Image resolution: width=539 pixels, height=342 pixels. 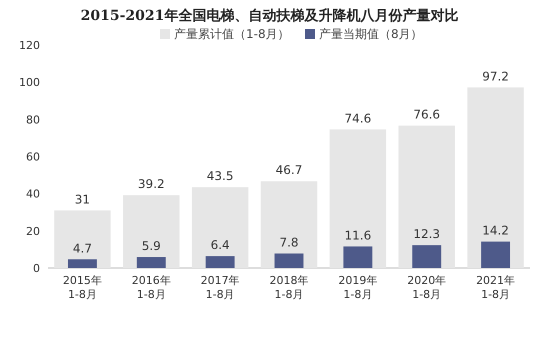 I want to click on x-tick-label: 2016年 1-8月, so click(x=151, y=287).